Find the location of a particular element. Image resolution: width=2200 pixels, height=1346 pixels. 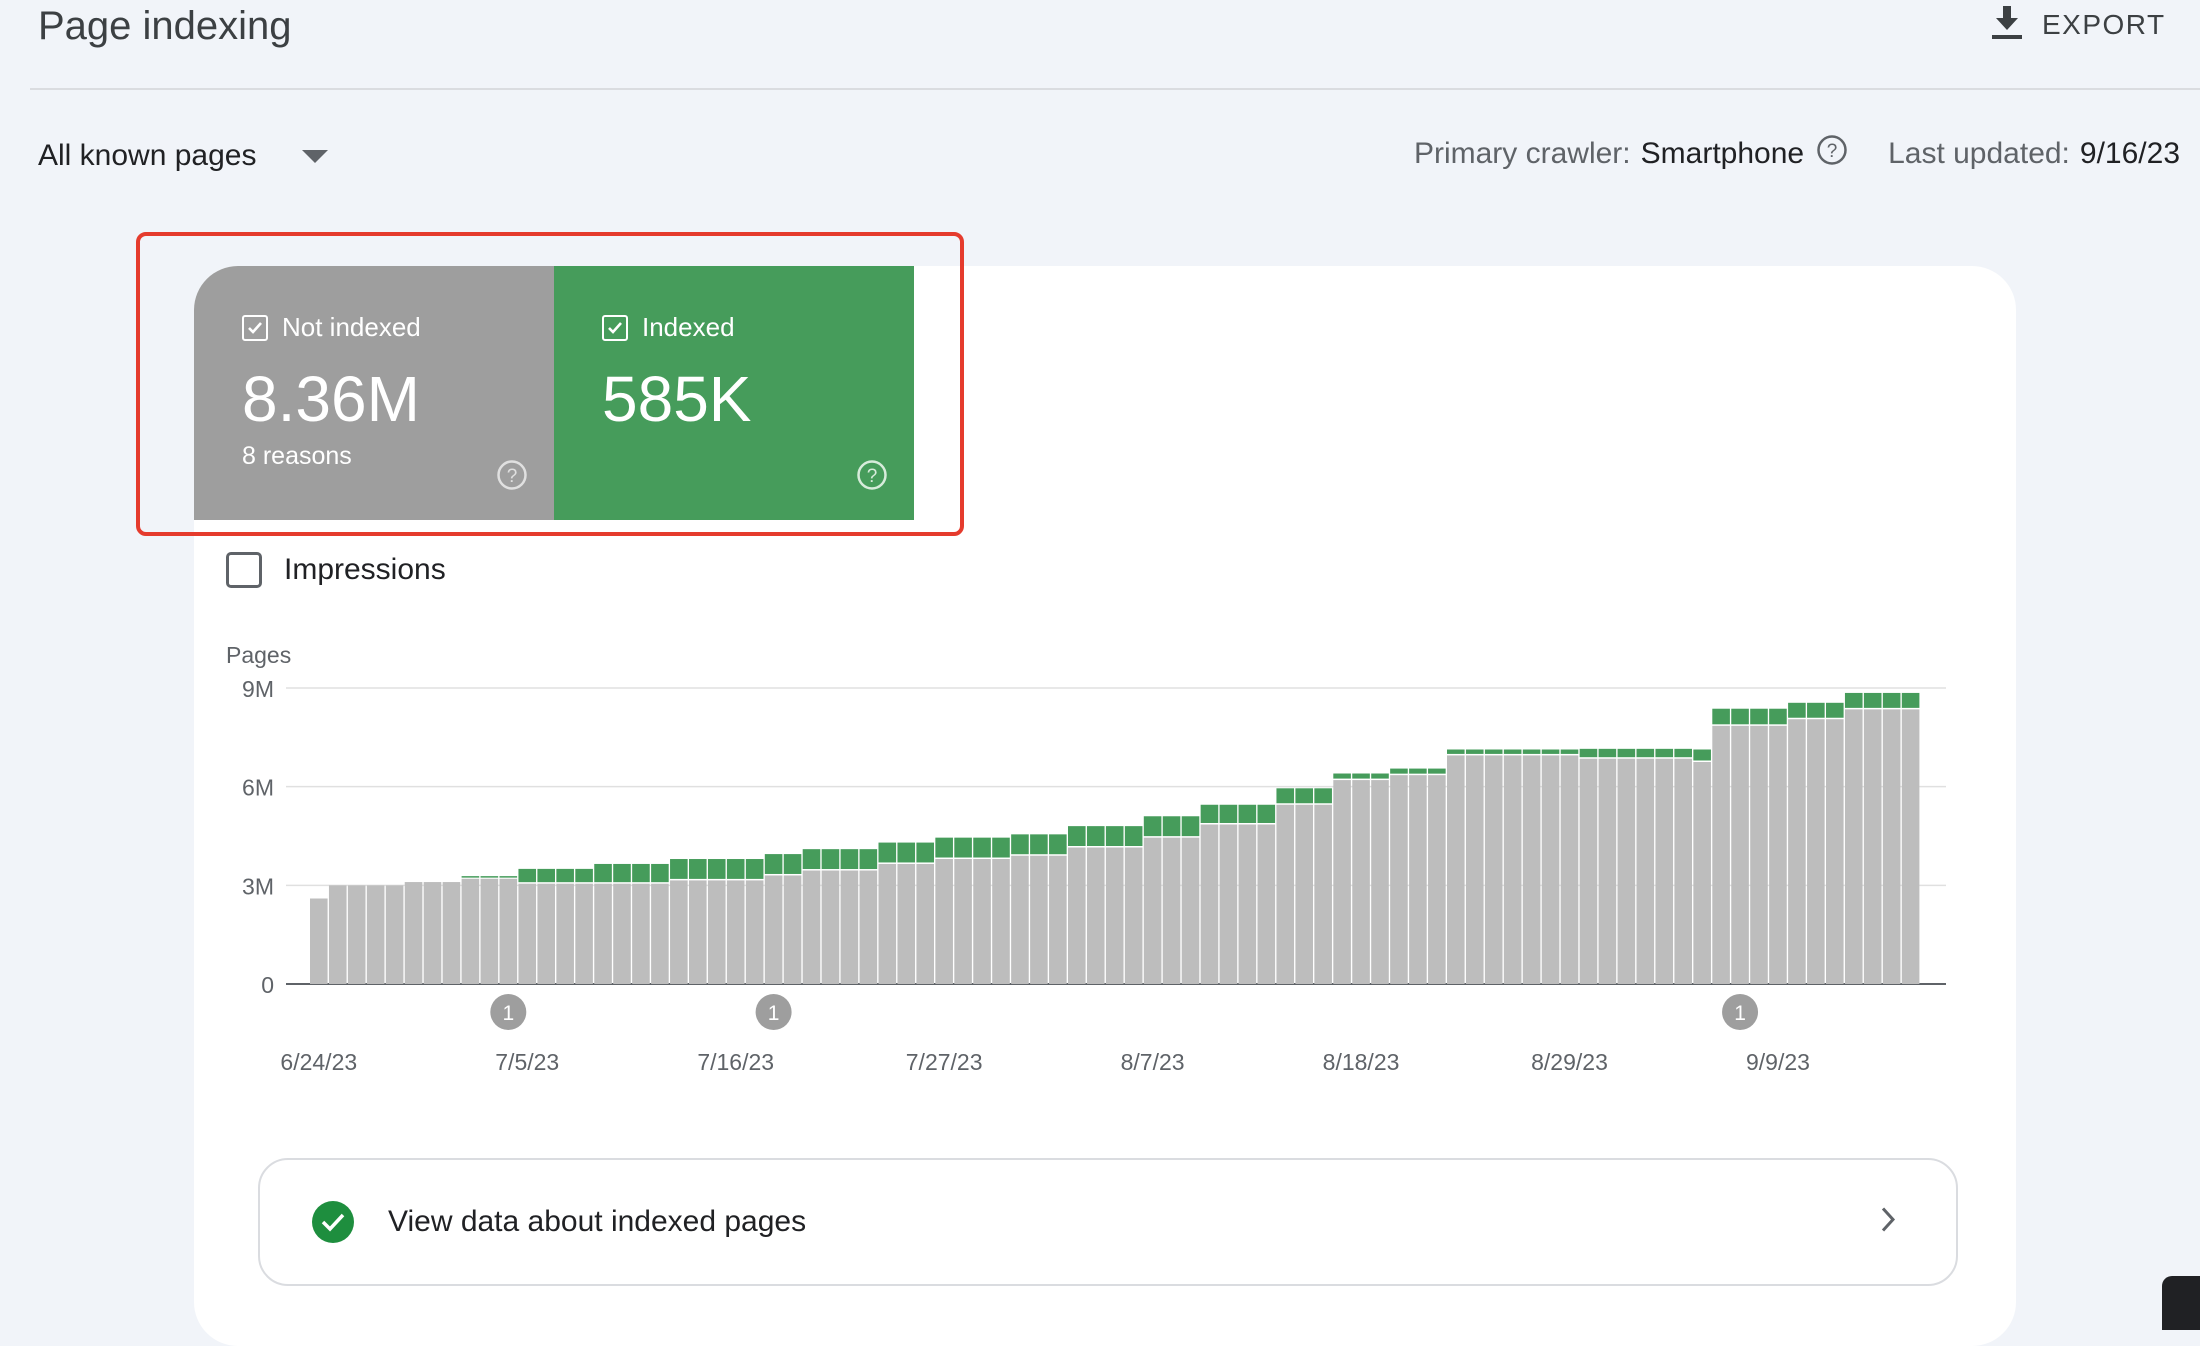

x-tick-label: 9/9/23 is located at coordinates (1778, 1062).